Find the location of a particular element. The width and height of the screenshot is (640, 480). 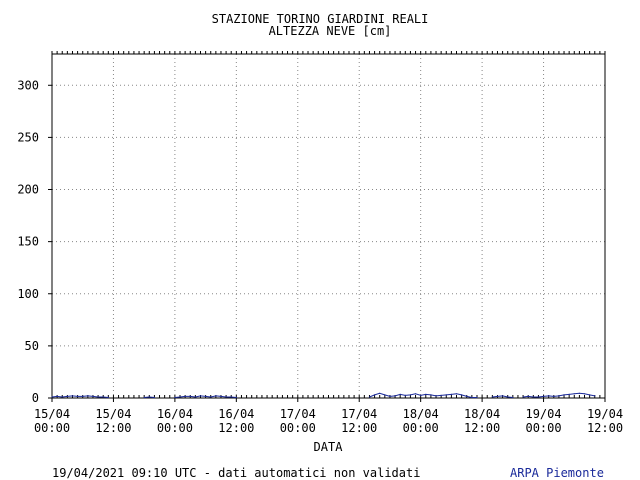

footer-source: ARPA Piemonte is located at coordinates (557, 473).